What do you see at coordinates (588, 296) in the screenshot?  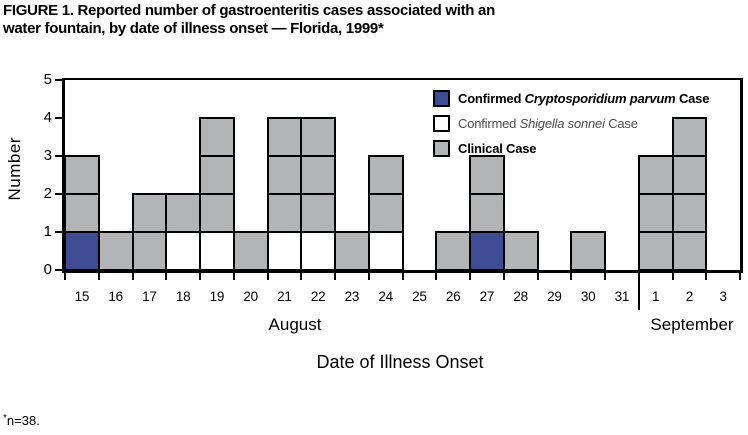 I see `x-tick-label: 30` at bounding box center [588, 296].